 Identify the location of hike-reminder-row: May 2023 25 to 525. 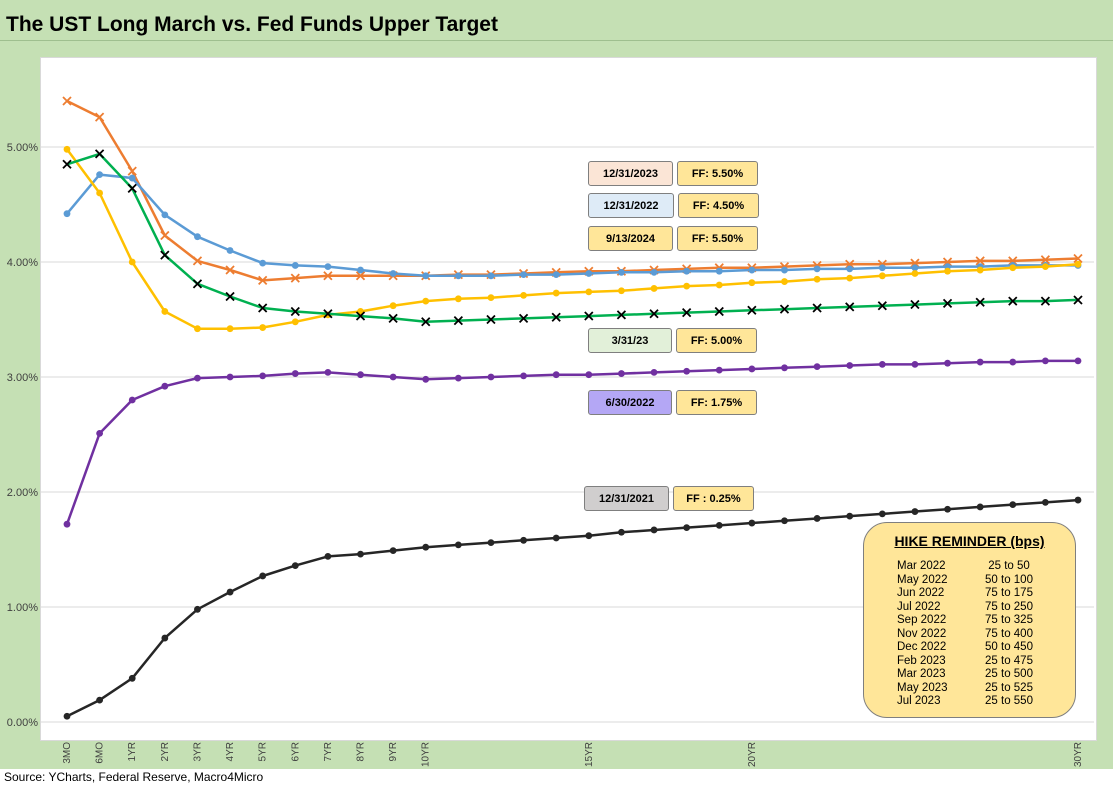
(973, 689).